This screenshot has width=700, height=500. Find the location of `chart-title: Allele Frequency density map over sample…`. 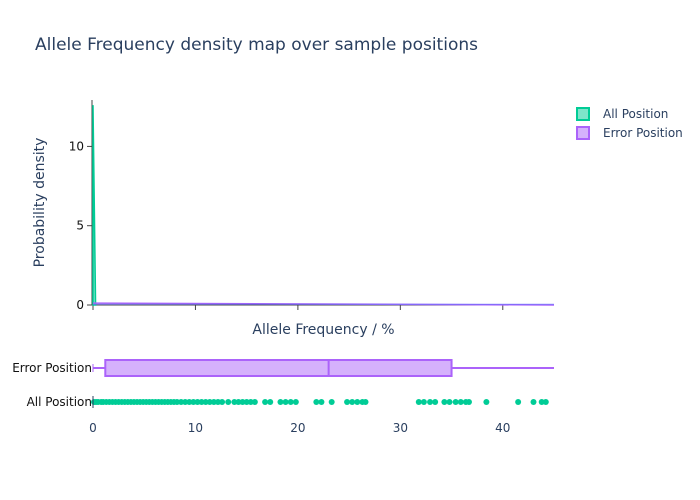

chart-title: Allele Frequency density map over sample… is located at coordinates (256, 45).